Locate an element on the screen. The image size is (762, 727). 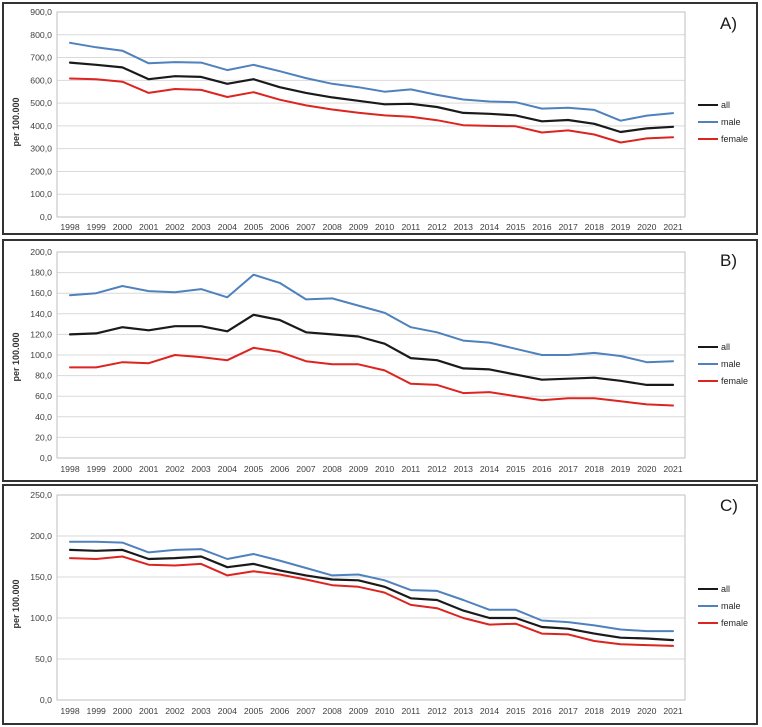
y-tick-label: 250,0 is located at coordinates (41, 495).